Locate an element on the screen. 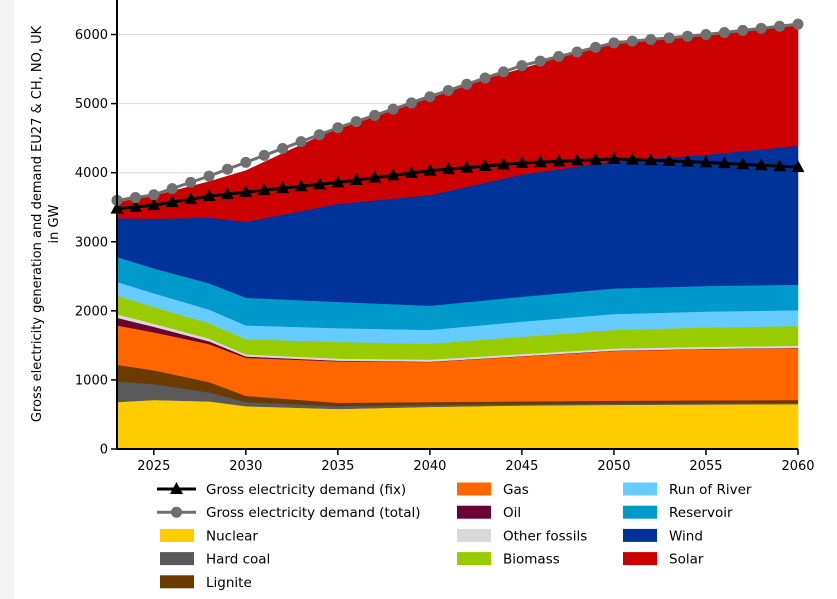  legend-label-solar: Solar is located at coordinates (686, 560).